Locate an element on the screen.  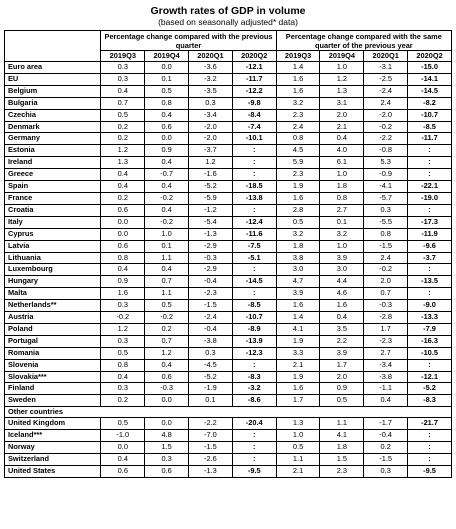
country-name: Lithuania is located at coordinates (52, 258).